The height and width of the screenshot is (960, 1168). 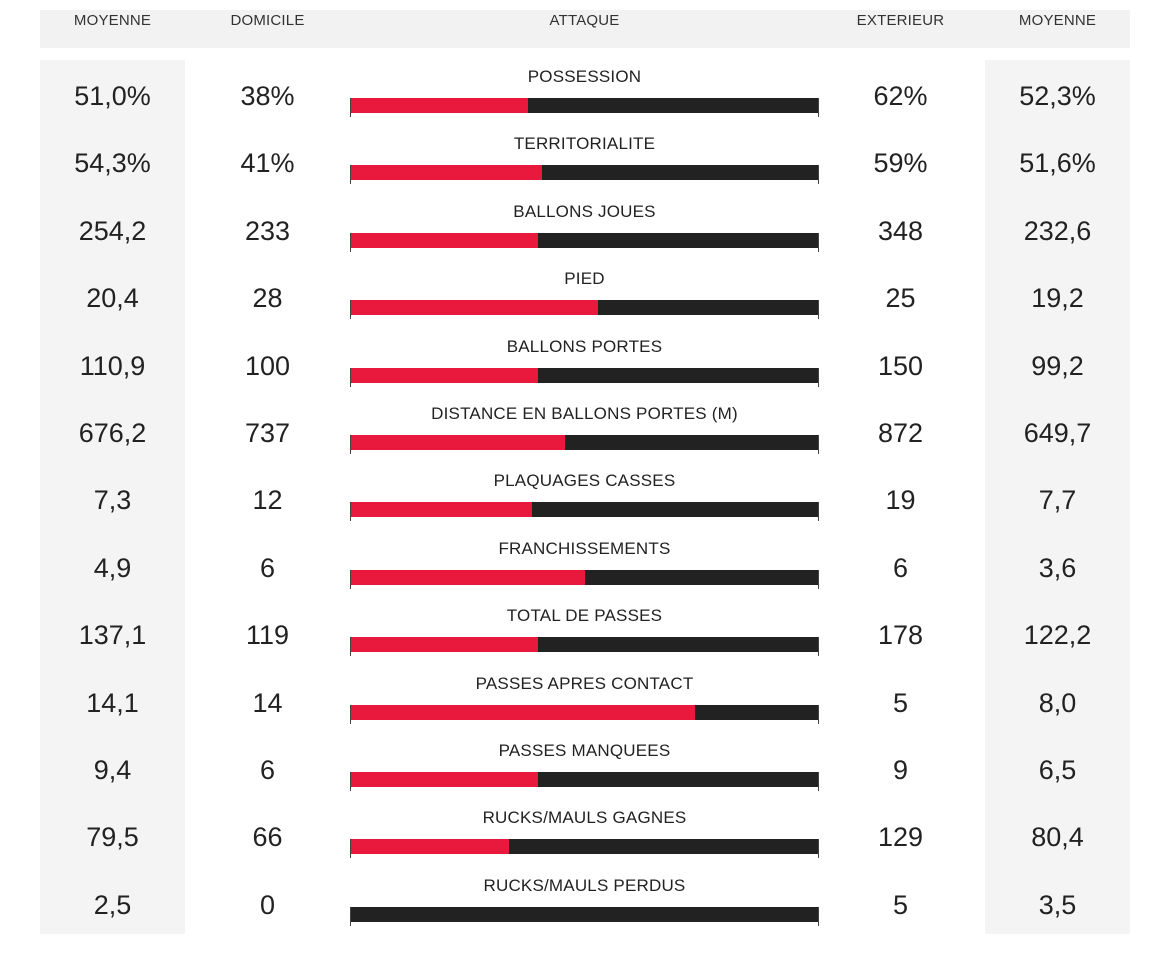 I want to click on stat-away-value: 6, so click(x=900, y=567).